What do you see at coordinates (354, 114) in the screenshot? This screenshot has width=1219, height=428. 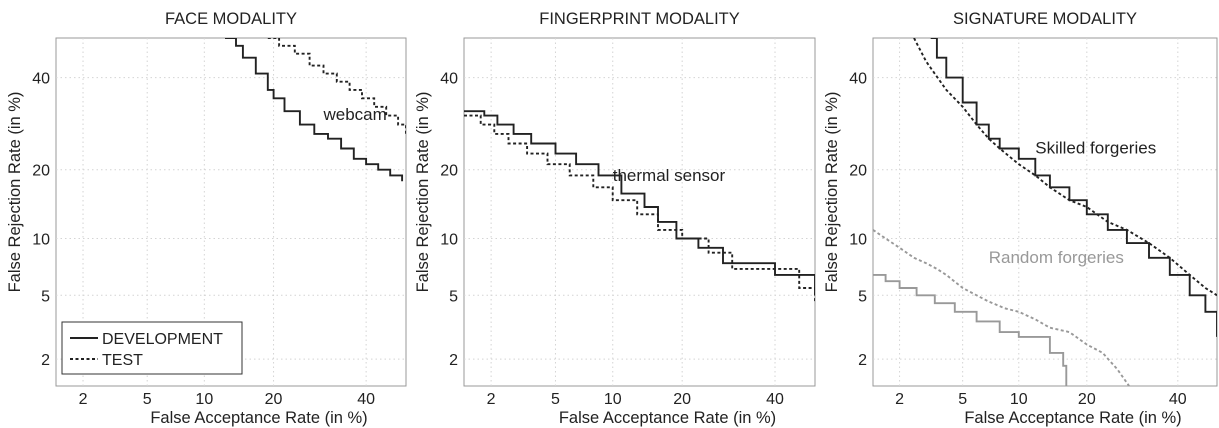 I see `annotation-label: webcam` at bounding box center [354, 114].